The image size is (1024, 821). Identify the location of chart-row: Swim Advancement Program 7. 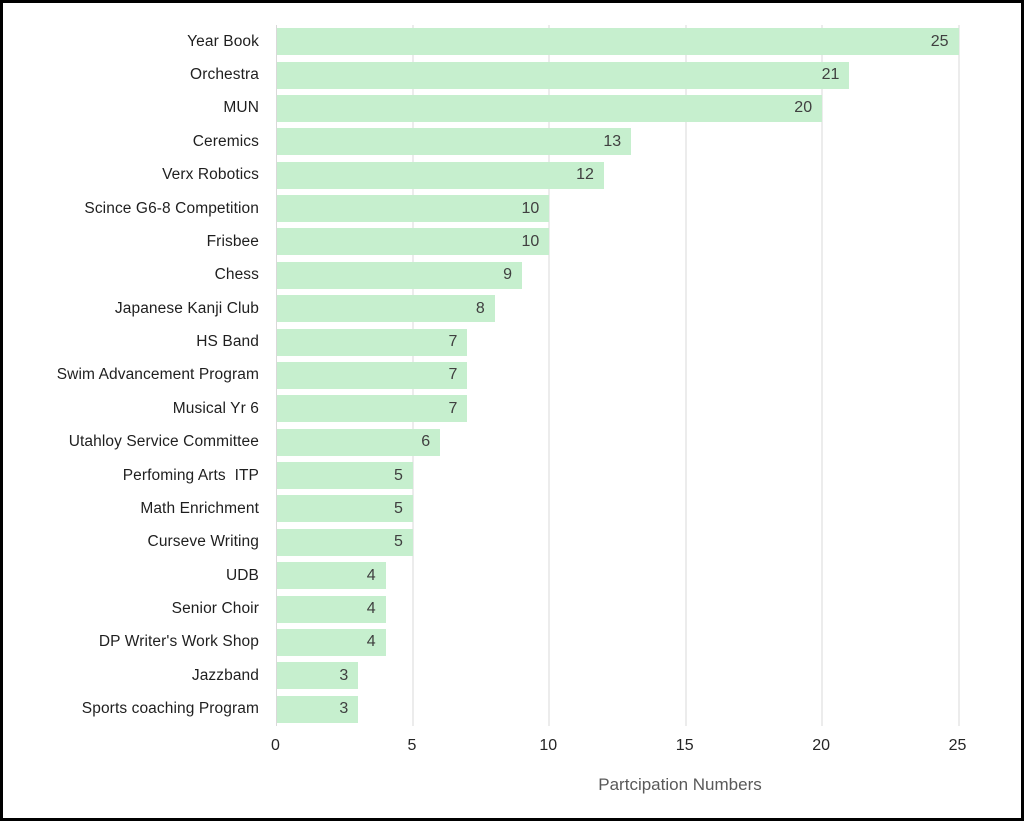
(512, 375).